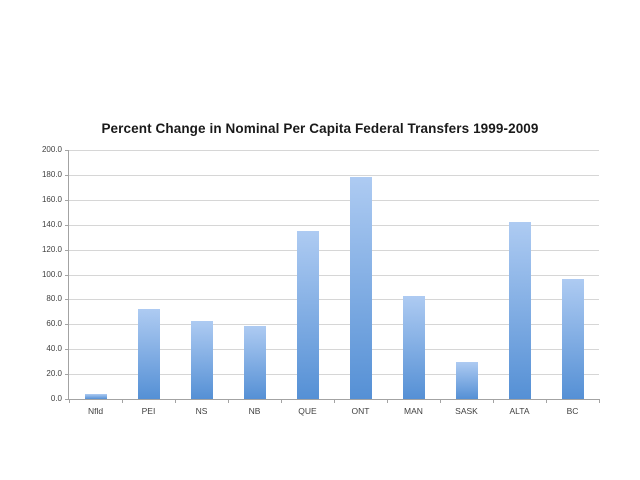 The height and width of the screenshot is (480, 640). What do you see at coordinates (51, 274) in the screenshot?
I see `y-axis-tick-label: 100.0` at bounding box center [51, 274].